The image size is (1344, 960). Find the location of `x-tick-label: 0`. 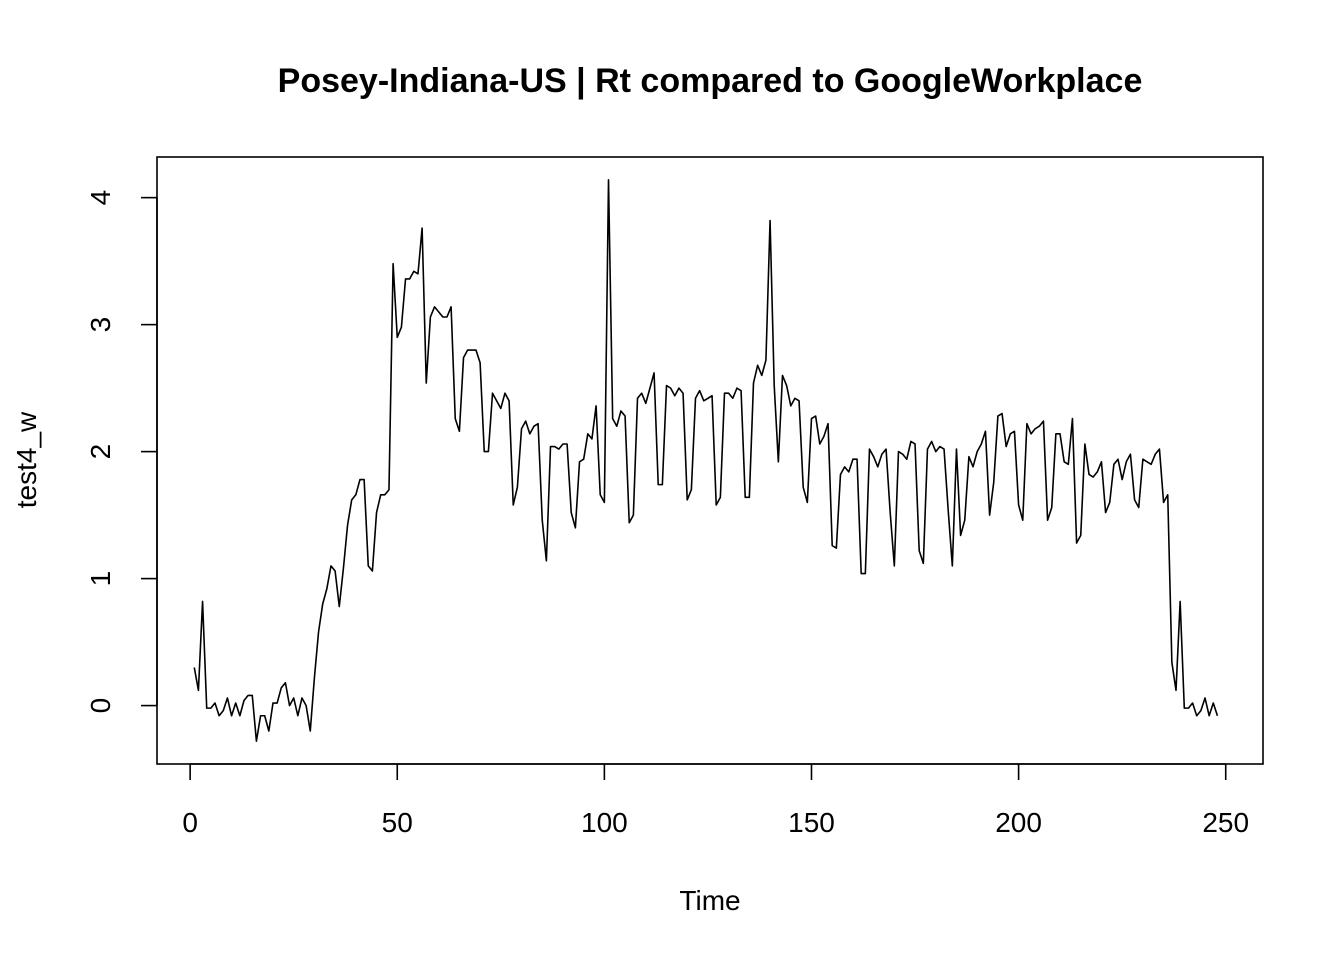

x-tick-label: 0 is located at coordinates (190, 822).